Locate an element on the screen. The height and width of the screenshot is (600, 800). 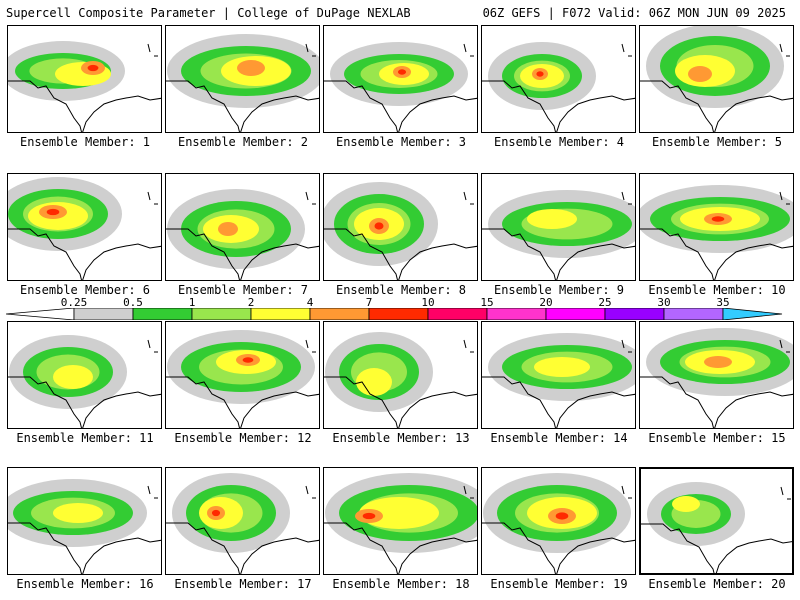
ensemble-member-label: Ensemble Member: 10 is located at coordinates (717, 290).